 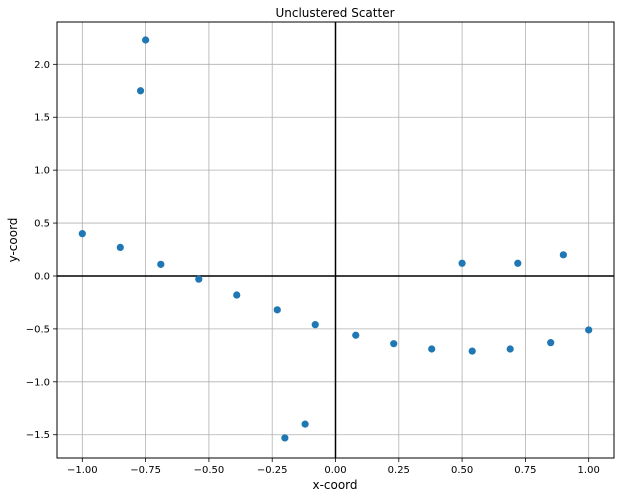 What do you see at coordinates (209, 470) in the screenshot?
I see `x-tick-label: −0.50` at bounding box center [209, 470].